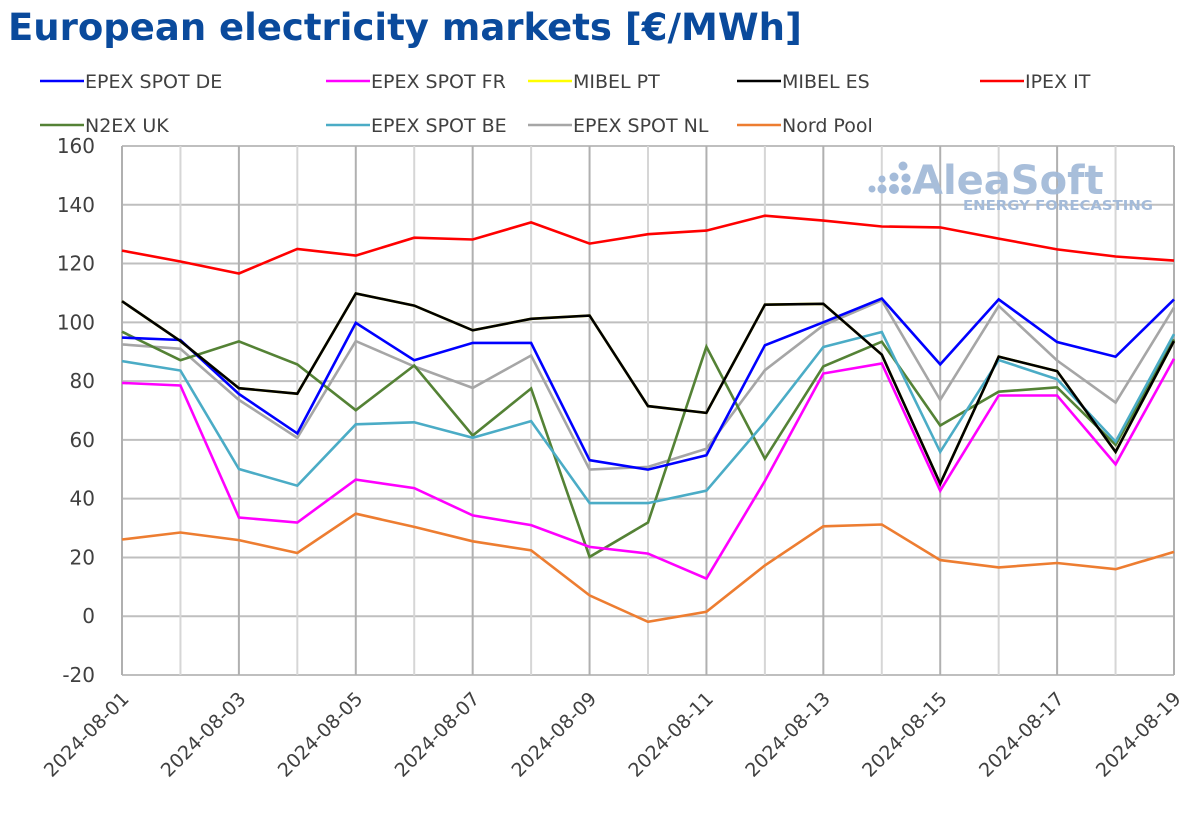 The image size is (1200, 836). I want to click on aleasoft-logo-dots-icon, so click(889, 178).